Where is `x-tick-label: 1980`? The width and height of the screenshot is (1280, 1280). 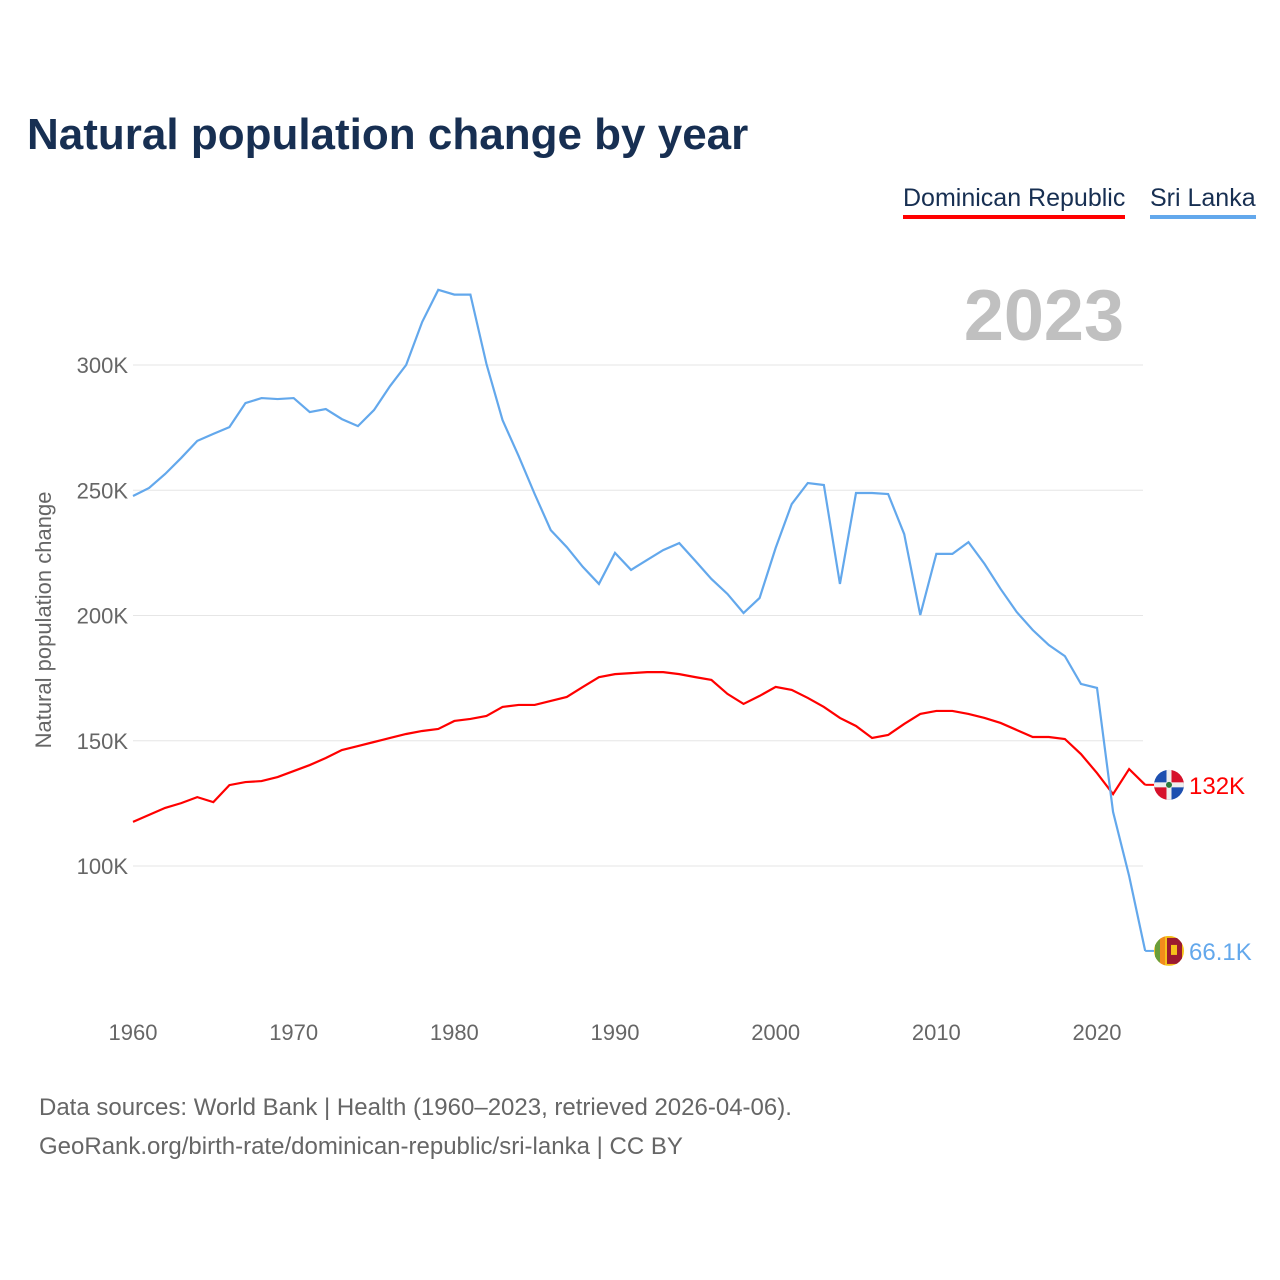 x-tick-label: 1980 is located at coordinates (454, 1032).